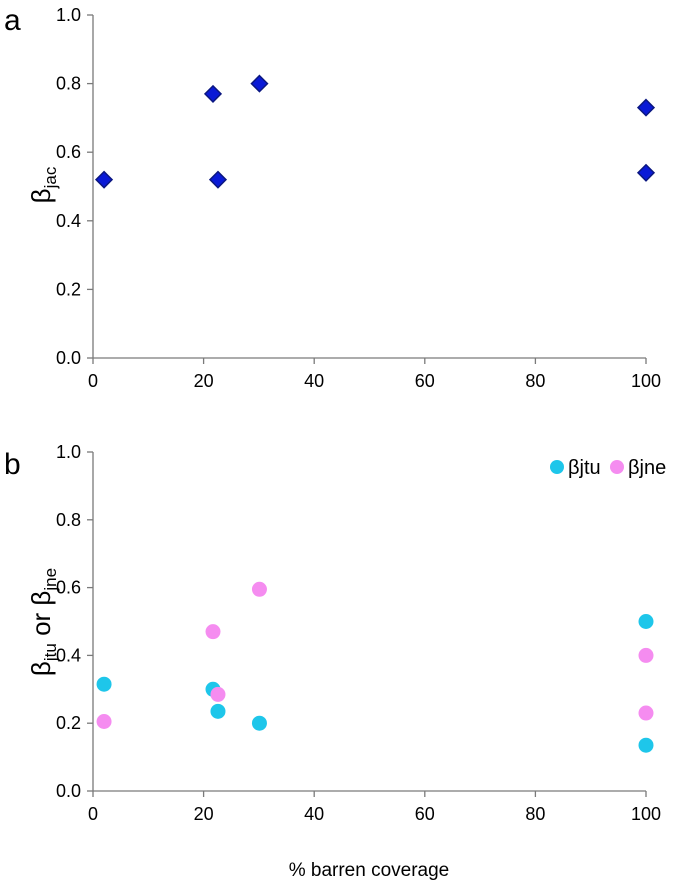 The height and width of the screenshot is (886, 675). What do you see at coordinates (608, 468) in the screenshot?
I see `panel-b-legend: βjtu βjne` at bounding box center [608, 468].